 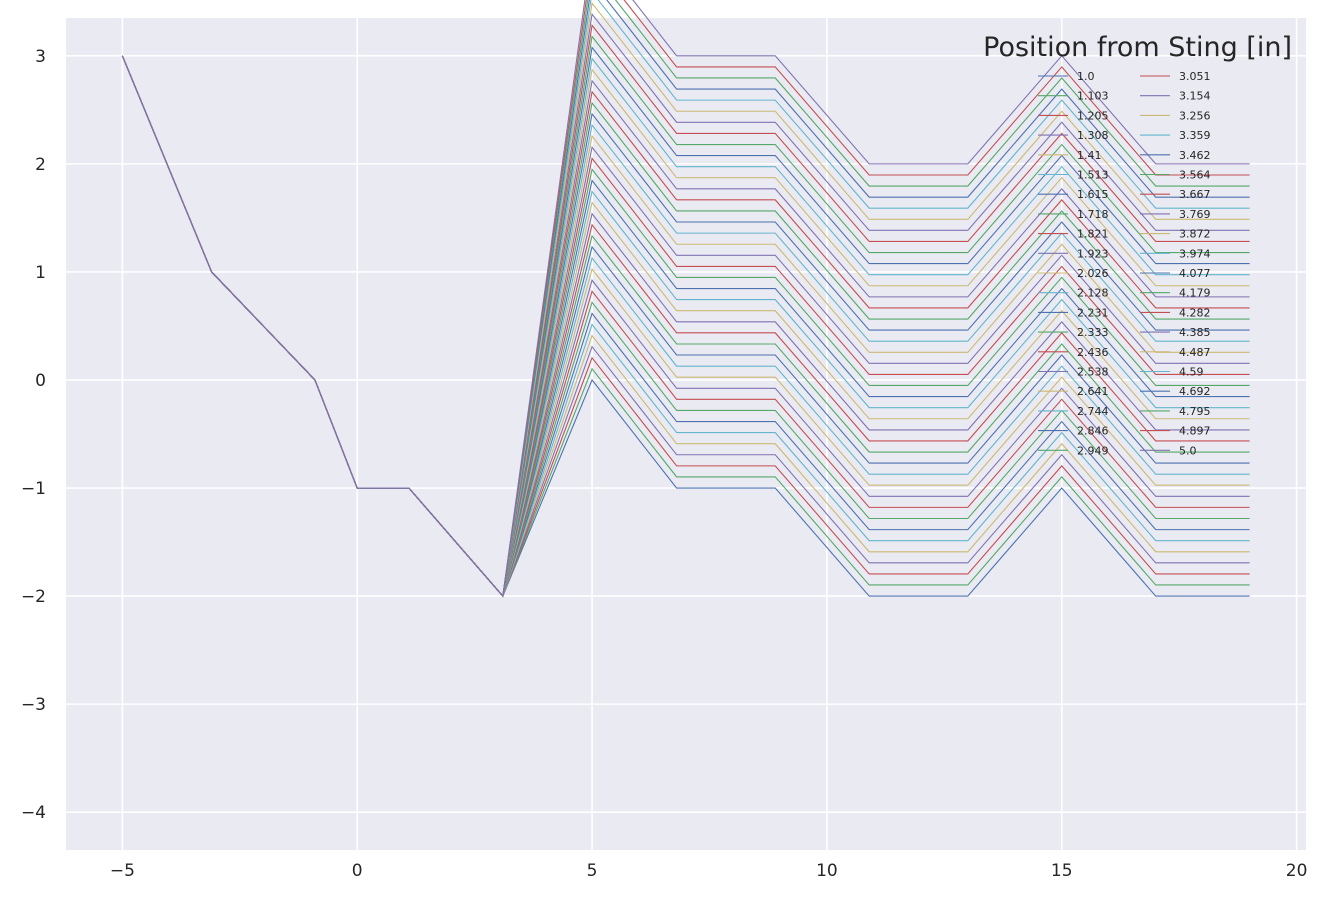 What do you see at coordinates (1195, 312) in the screenshot?
I see `legend-label: 4.282` at bounding box center [1195, 312].